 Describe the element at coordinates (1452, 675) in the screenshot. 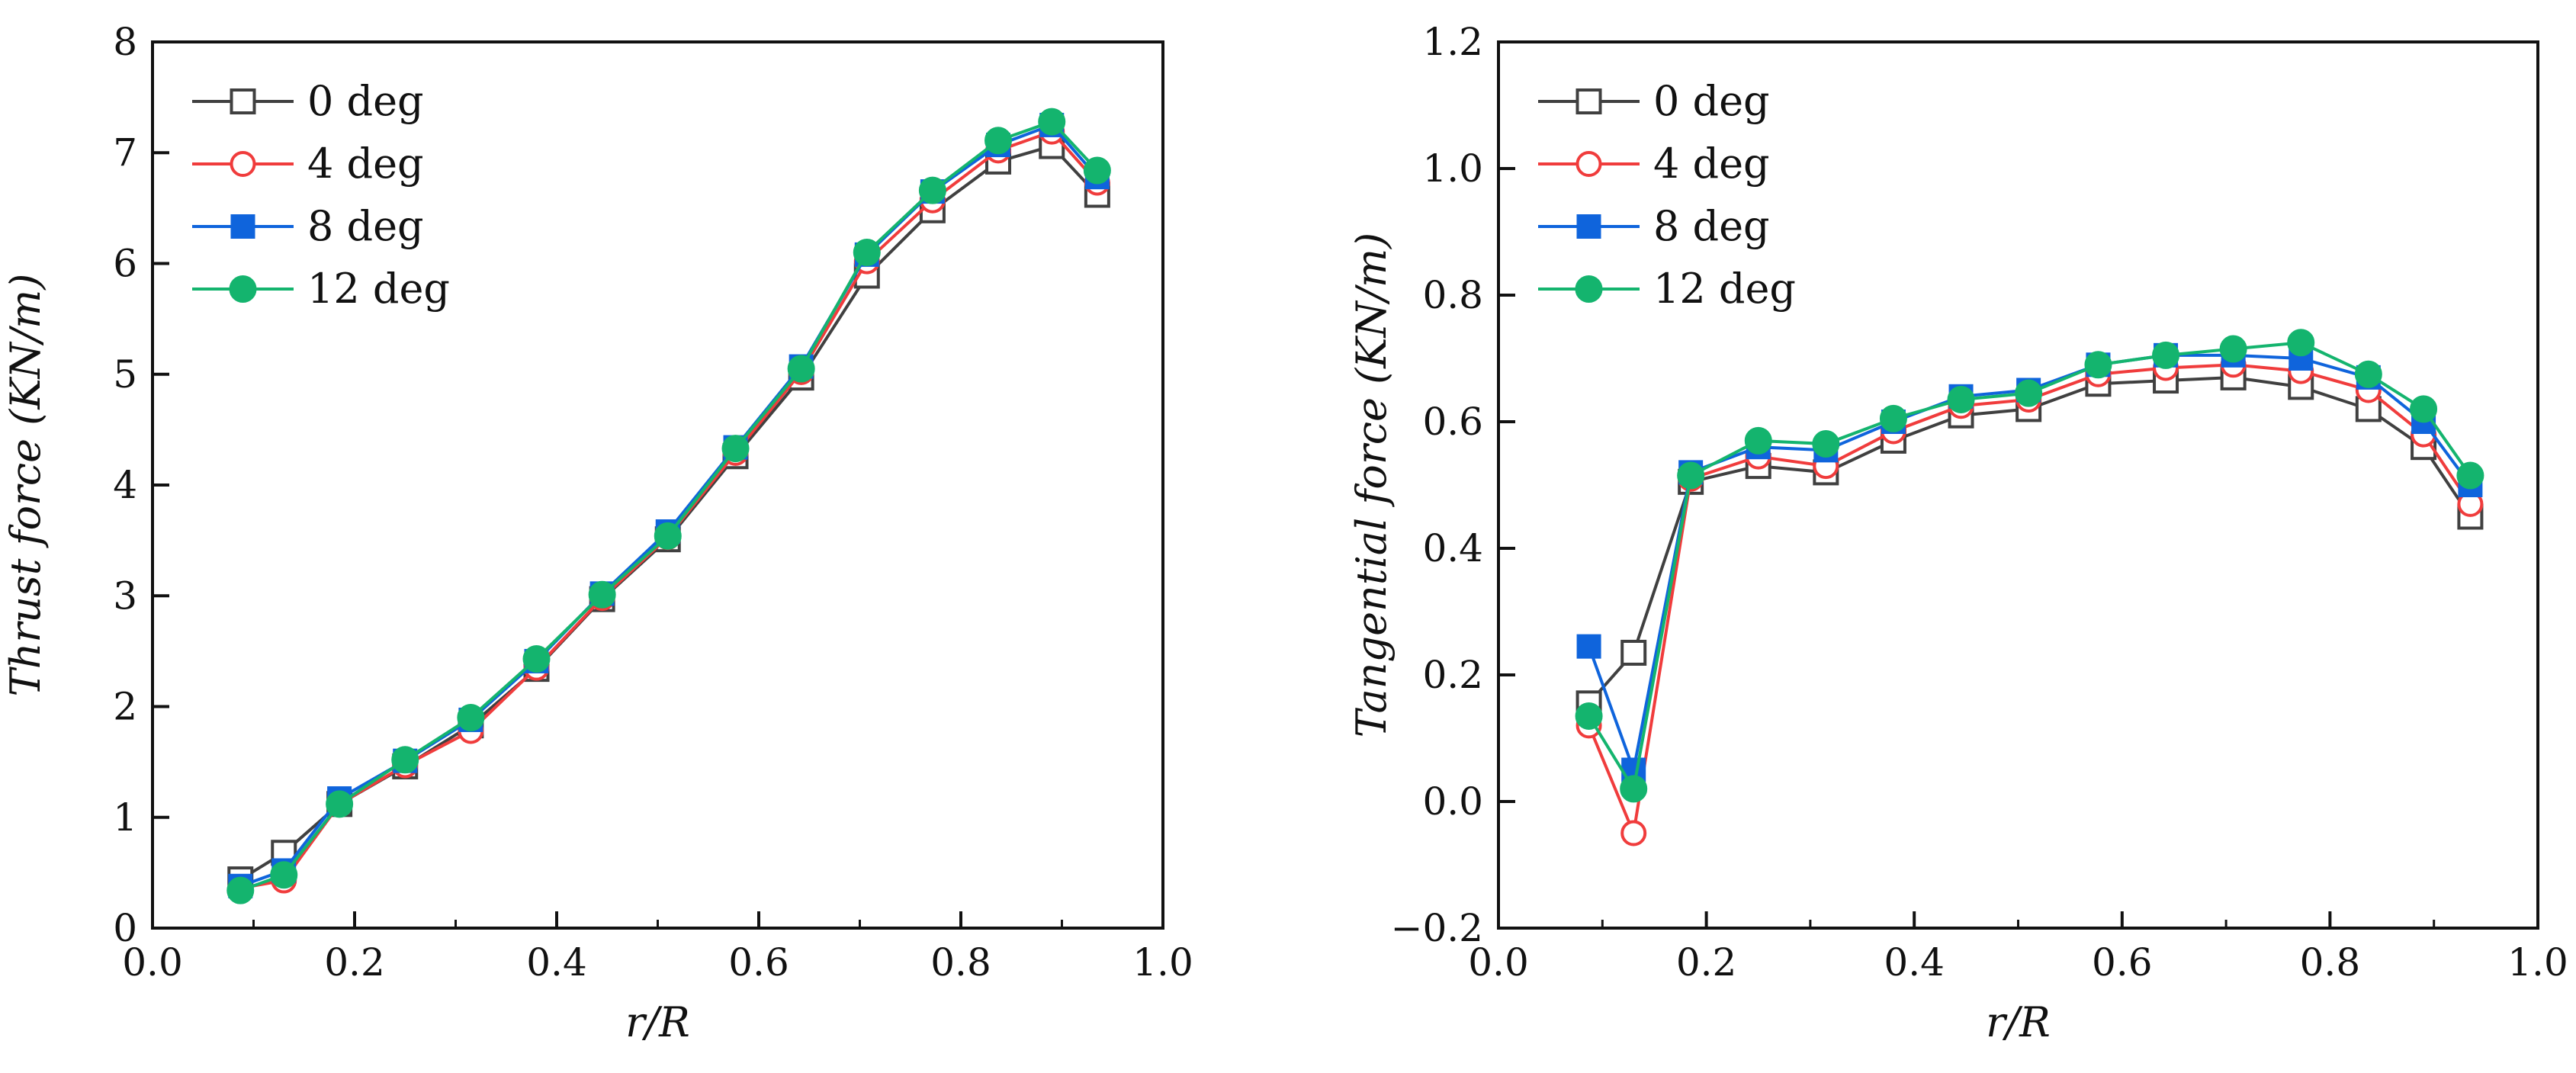

I see `tangential-y-tick-label: 0.2` at that location.